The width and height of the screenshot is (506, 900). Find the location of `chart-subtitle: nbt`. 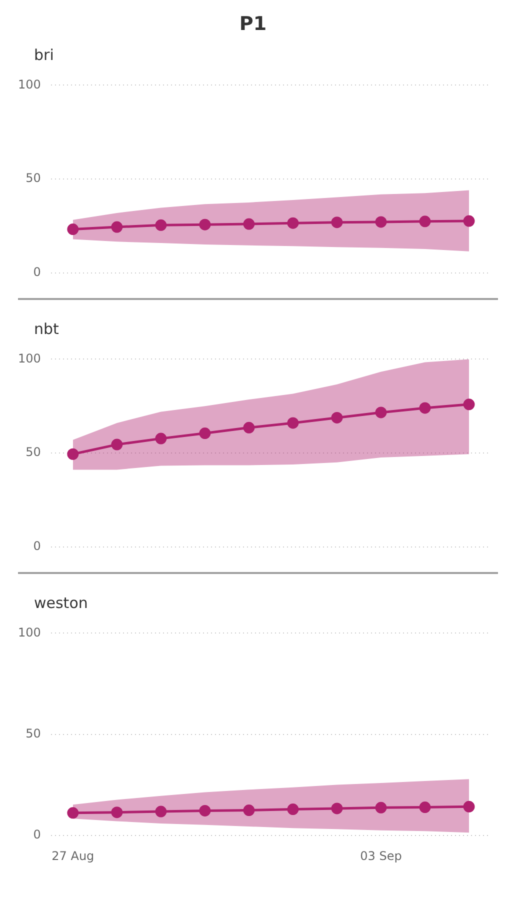

chart-subtitle: nbt is located at coordinates (46, 330).